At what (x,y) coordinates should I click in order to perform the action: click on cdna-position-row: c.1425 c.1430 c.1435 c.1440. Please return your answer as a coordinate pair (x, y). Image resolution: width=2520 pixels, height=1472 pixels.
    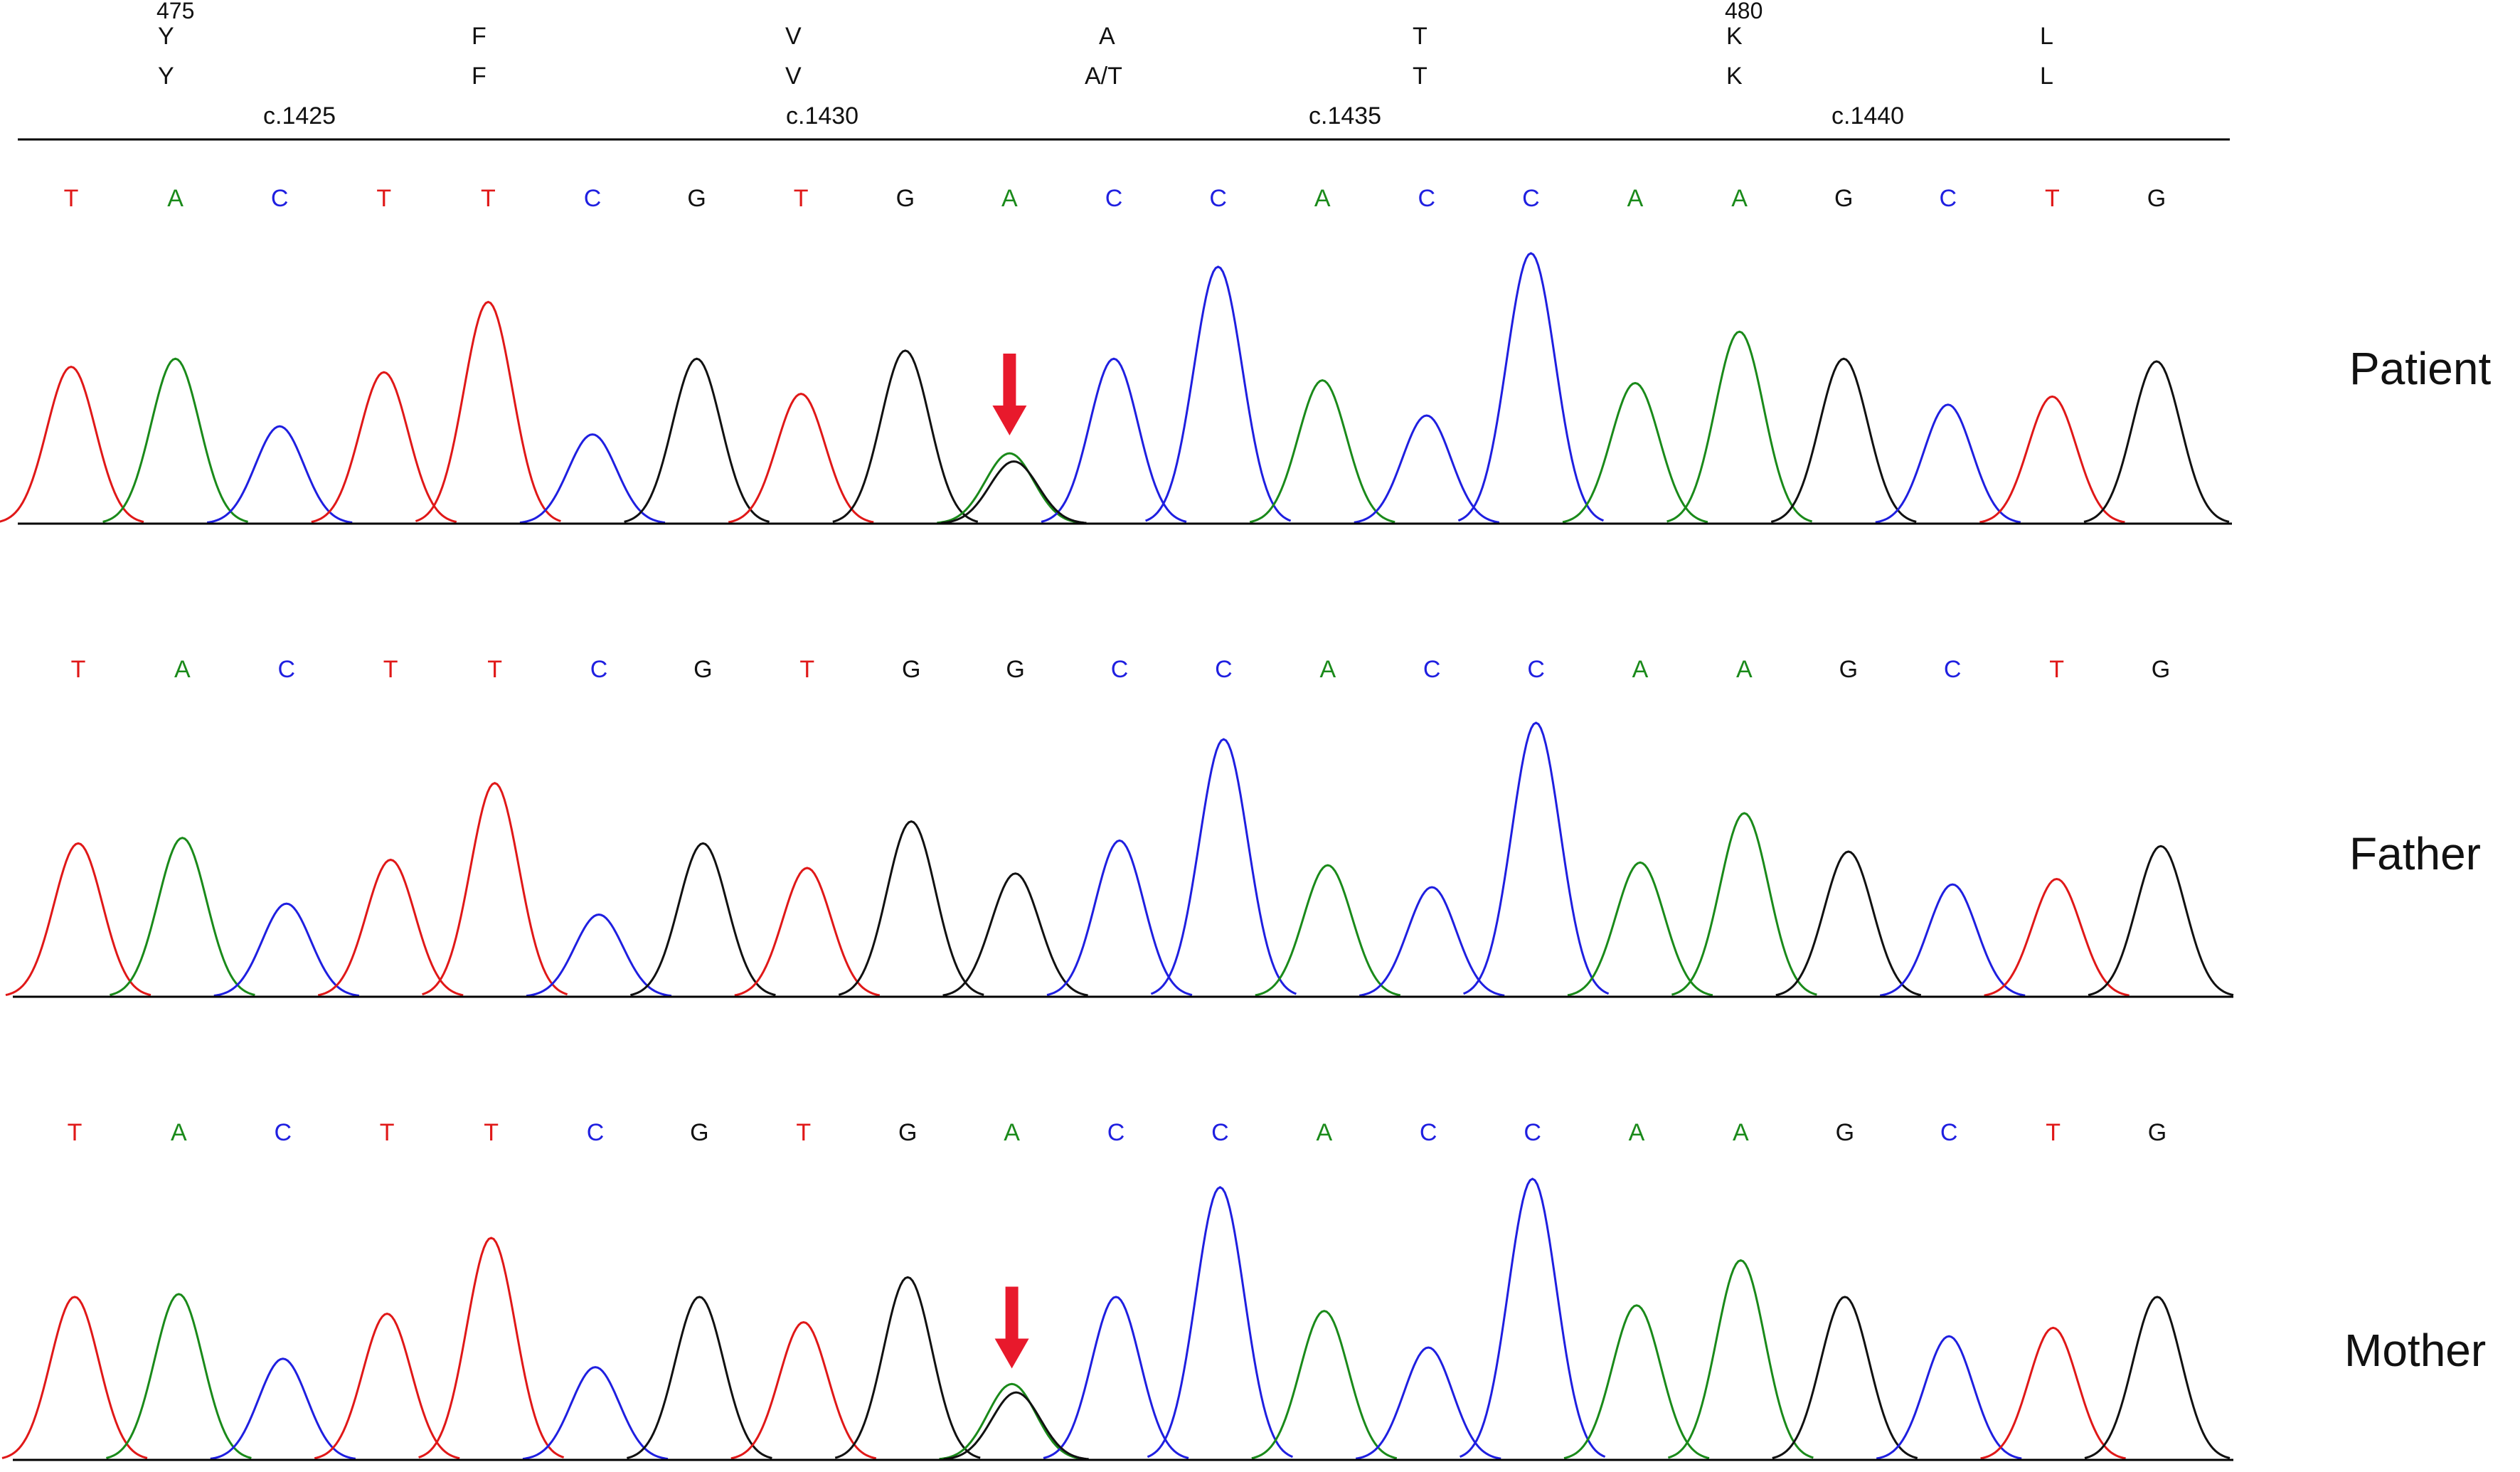
    Looking at the image, I should click on (1083, 116).